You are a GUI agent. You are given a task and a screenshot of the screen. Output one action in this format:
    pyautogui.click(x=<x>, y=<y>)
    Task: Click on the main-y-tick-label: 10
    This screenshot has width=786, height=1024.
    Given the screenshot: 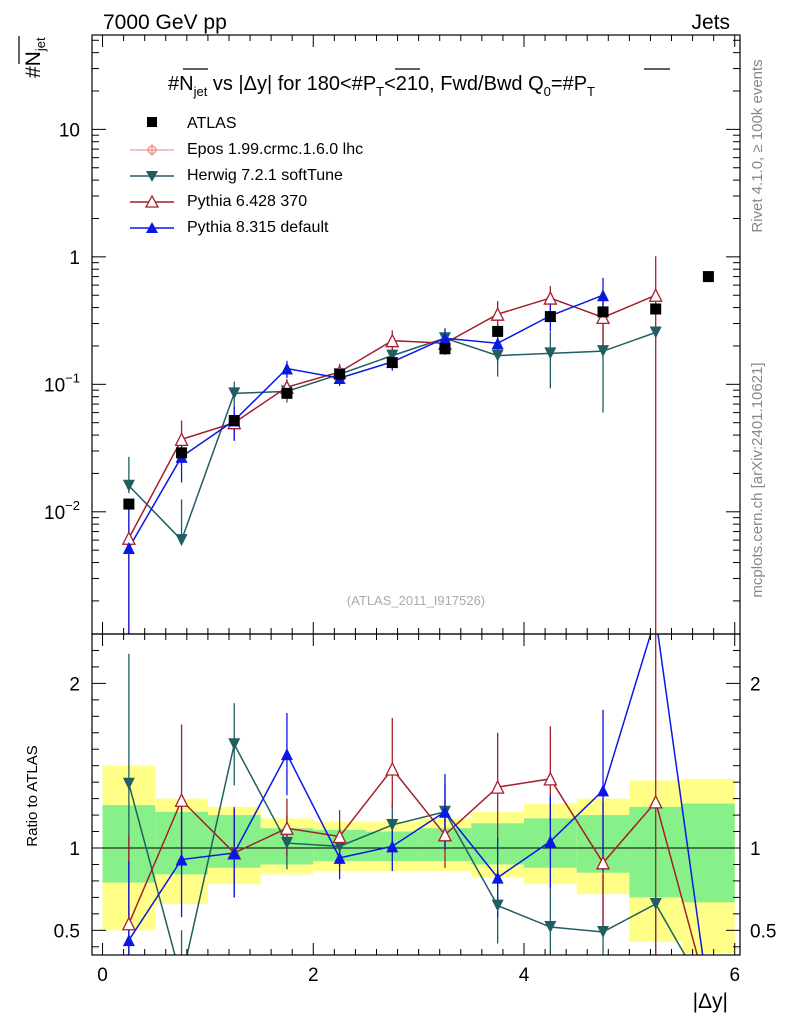 What is the action you would take?
    pyautogui.click(x=69, y=130)
    